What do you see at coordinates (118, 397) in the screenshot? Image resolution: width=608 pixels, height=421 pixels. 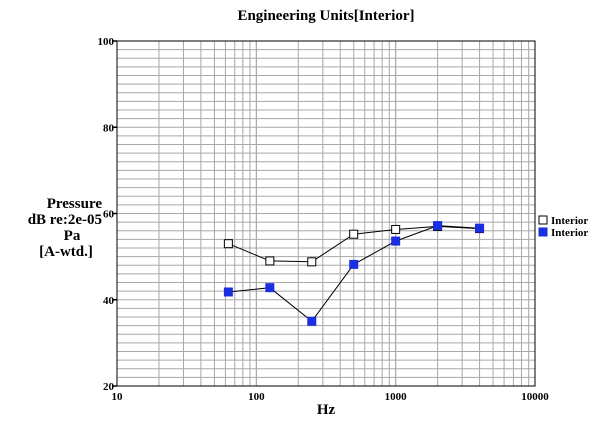 I see `x-tick-label: 10` at bounding box center [118, 397].